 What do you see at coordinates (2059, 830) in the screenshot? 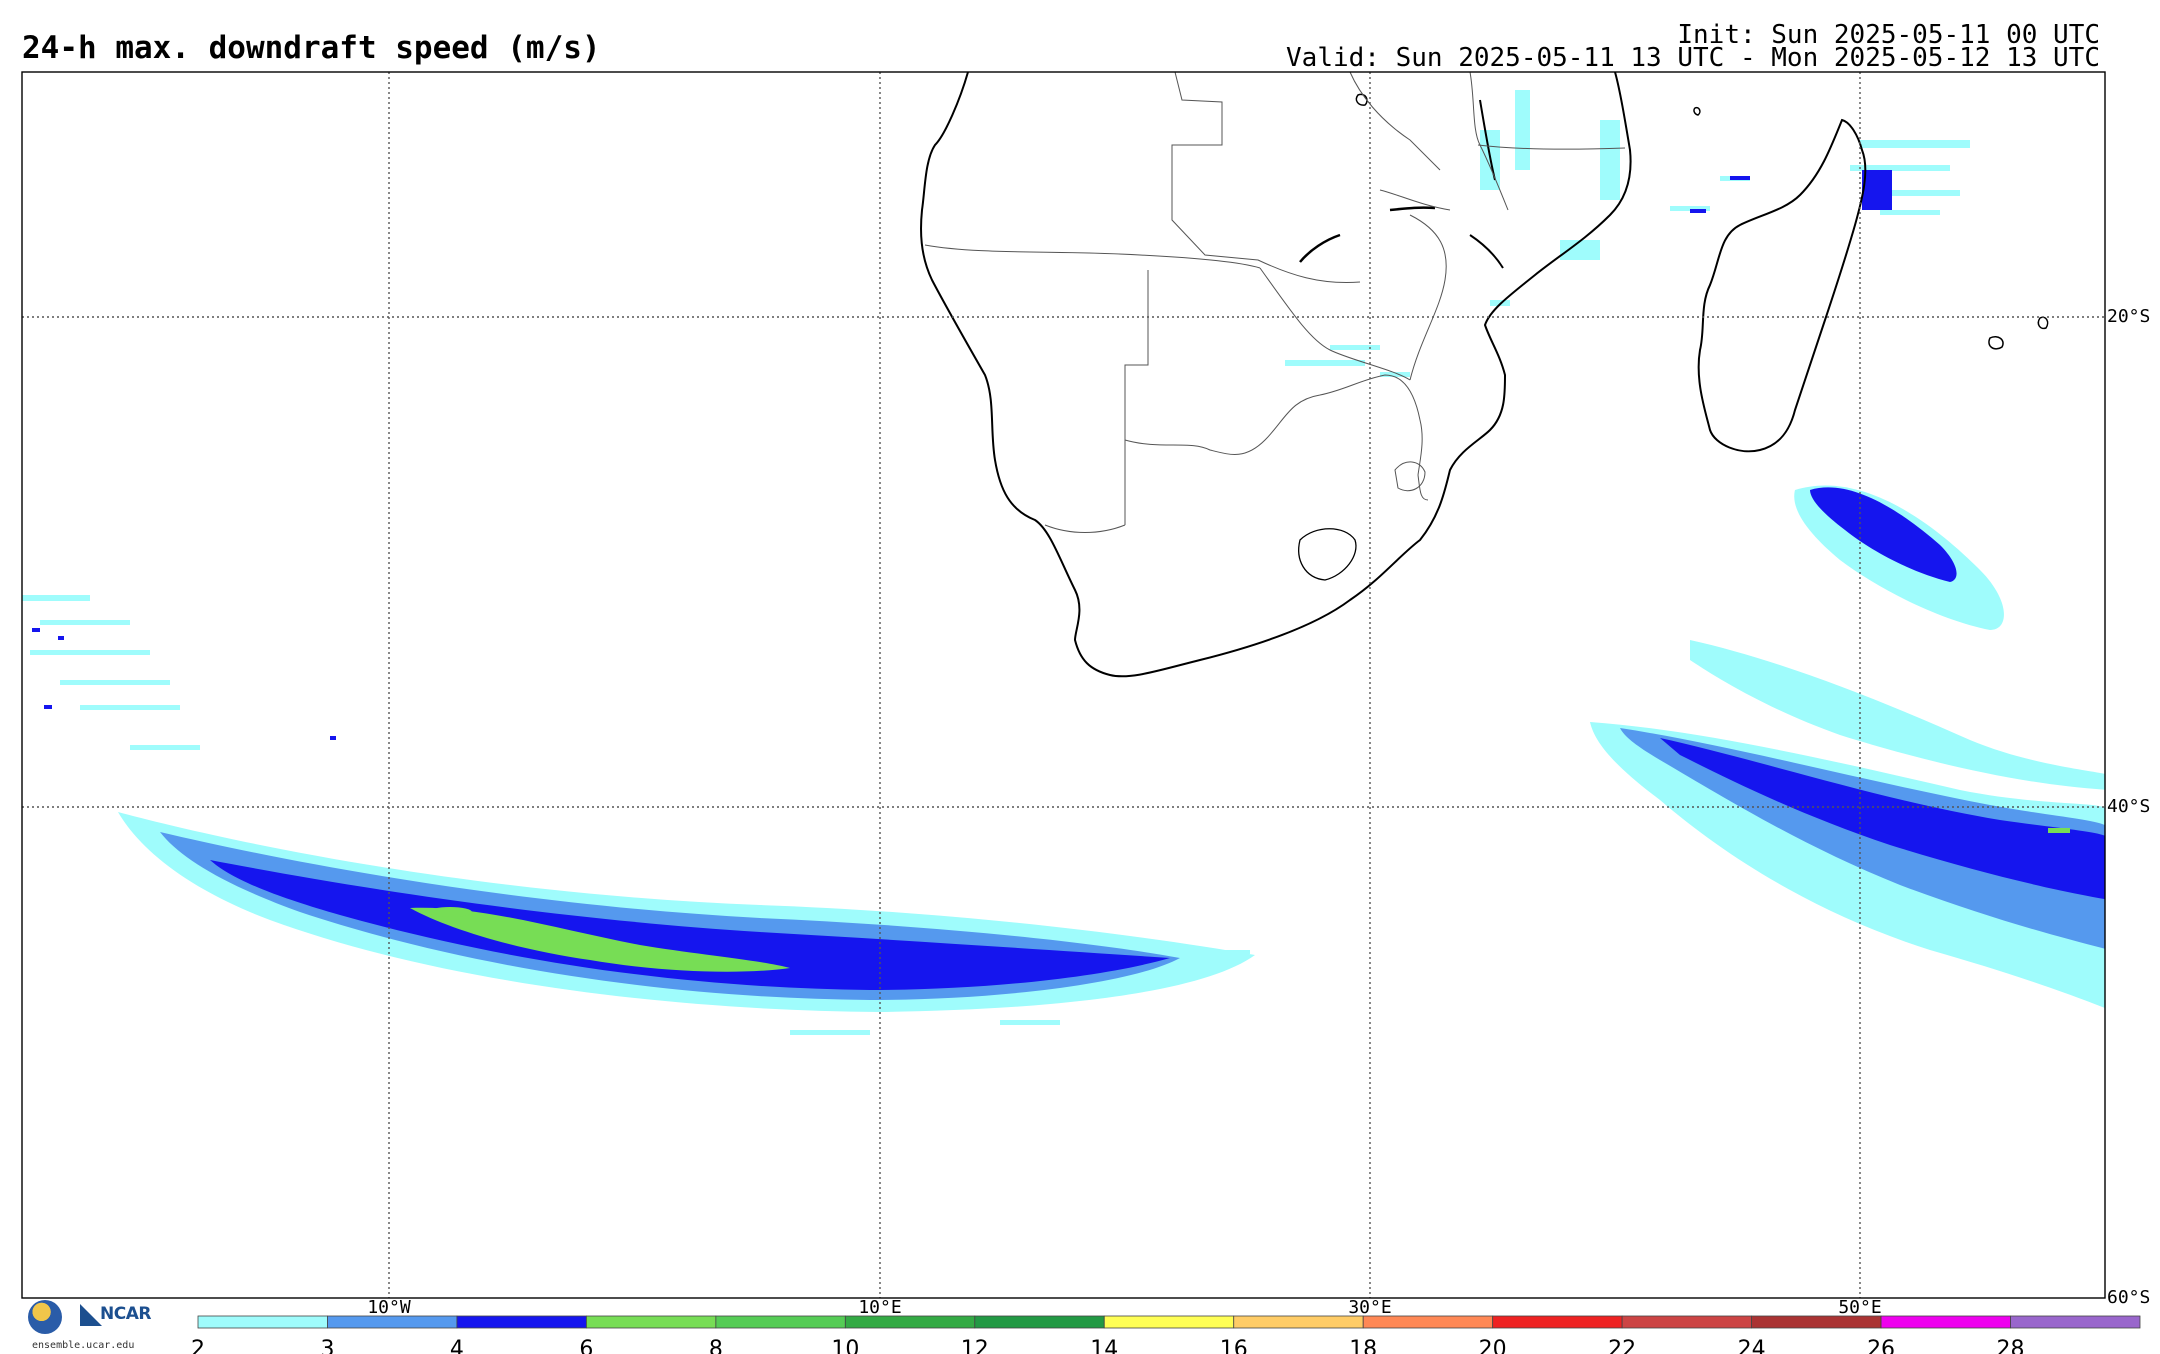
I see `downdraft-patch-east` at bounding box center [2059, 830].